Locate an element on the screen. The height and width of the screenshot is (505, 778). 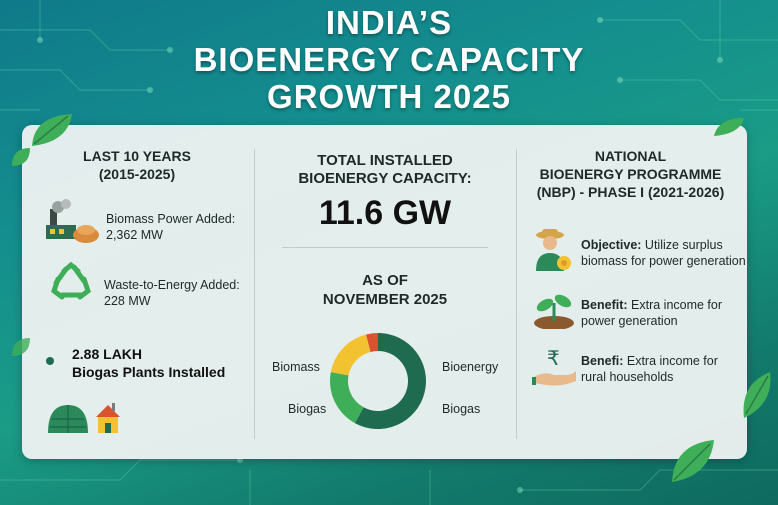
rupee-hand-icon: ₹ is located at coordinates (554, 366).